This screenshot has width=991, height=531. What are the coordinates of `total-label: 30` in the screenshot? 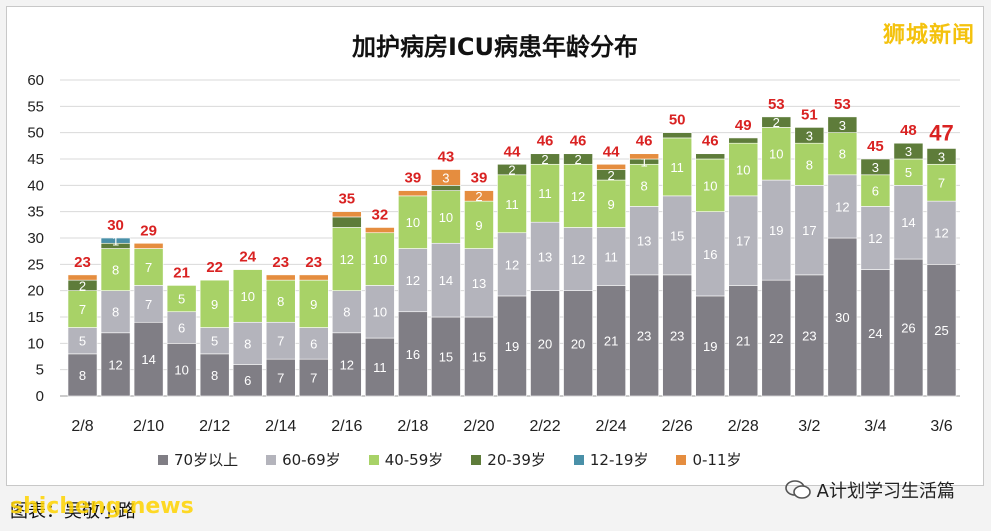 It's located at (115, 225).